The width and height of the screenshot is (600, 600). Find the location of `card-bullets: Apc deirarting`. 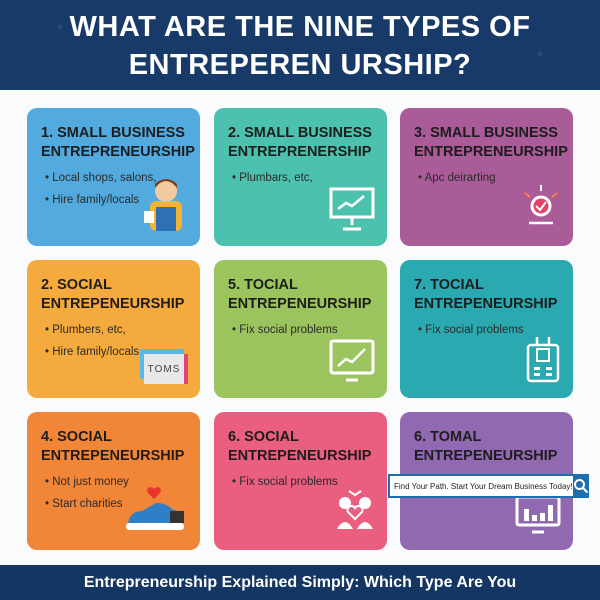

card-bullets: Apc deirarting is located at coordinates (486, 178).